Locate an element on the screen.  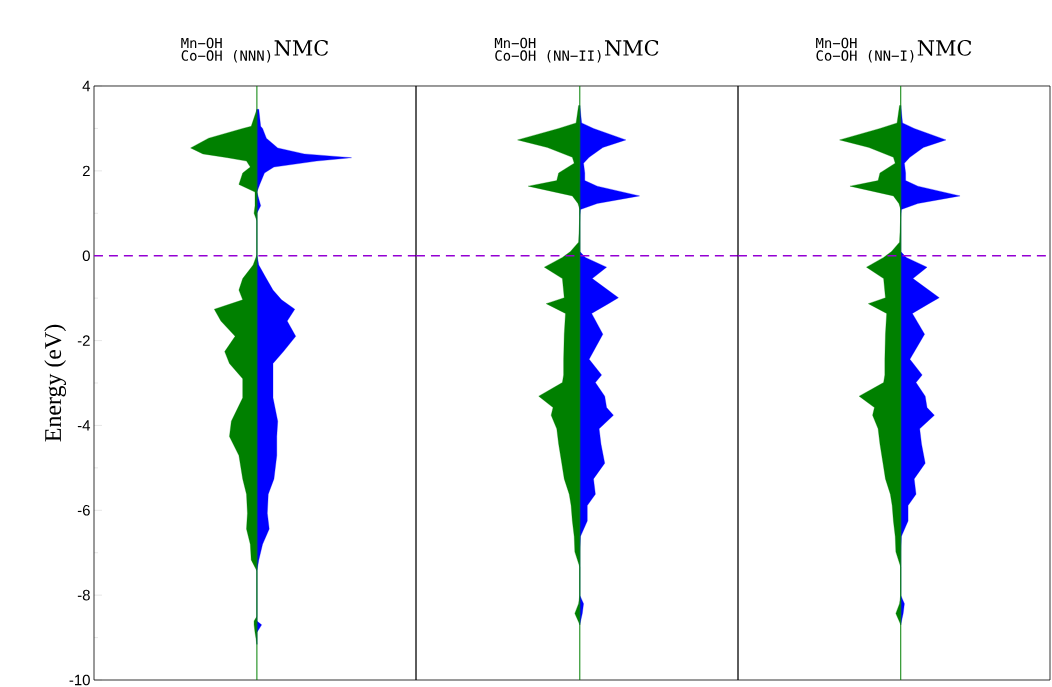
y-tick-label: -8 is located at coordinates (83, 595).